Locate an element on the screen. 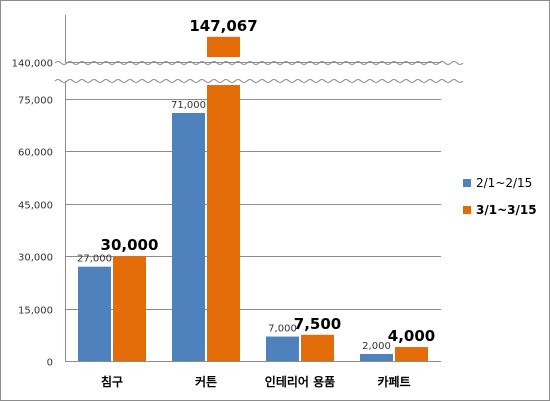 The image size is (550, 401). y-tick-label-2: 30,000 is located at coordinates (35, 258).